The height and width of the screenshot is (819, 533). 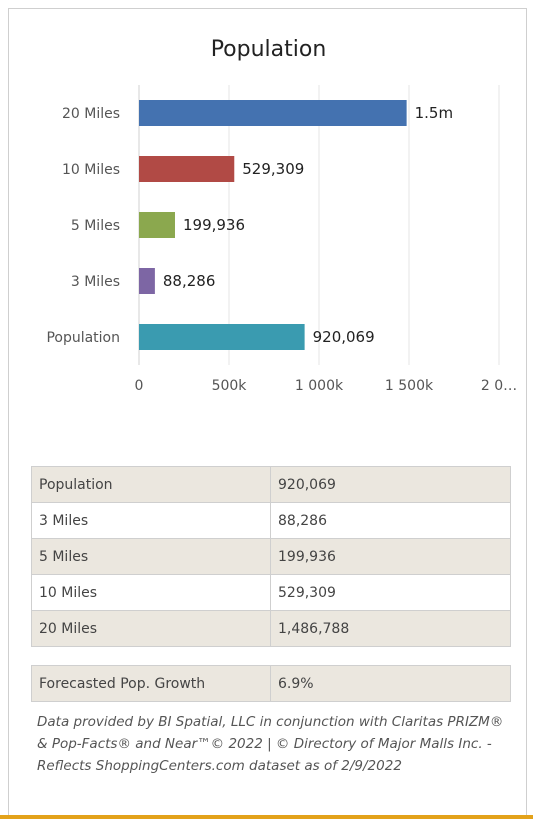 I want to click on growth-row: Forecasted Pop. Growth 6.9%, so click(x=271, y=683).